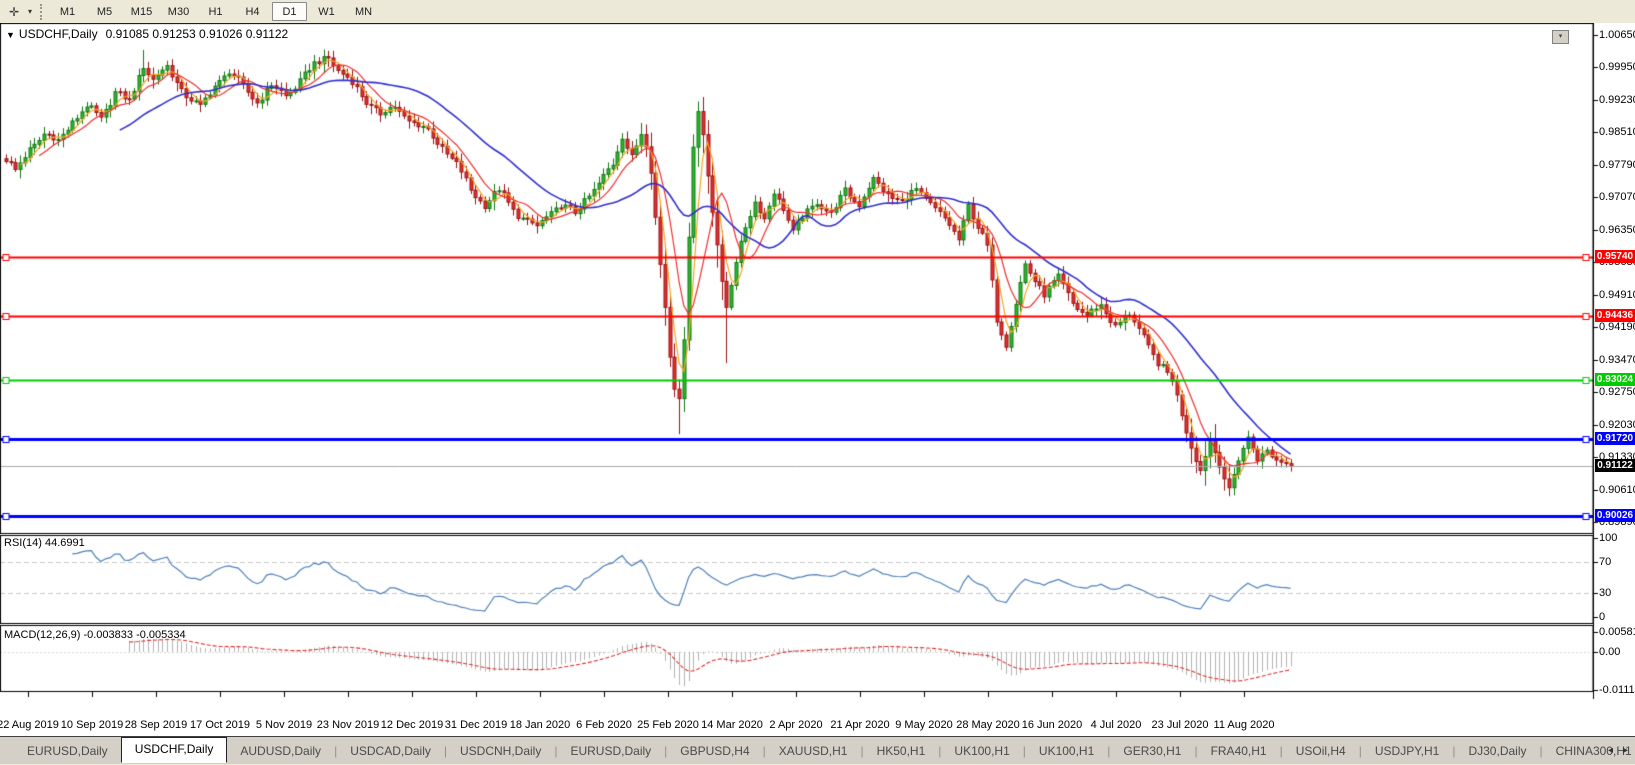 The image size is (1635, 765). I want to click on current-price-tag: 0.91122, so click(1615, 466).